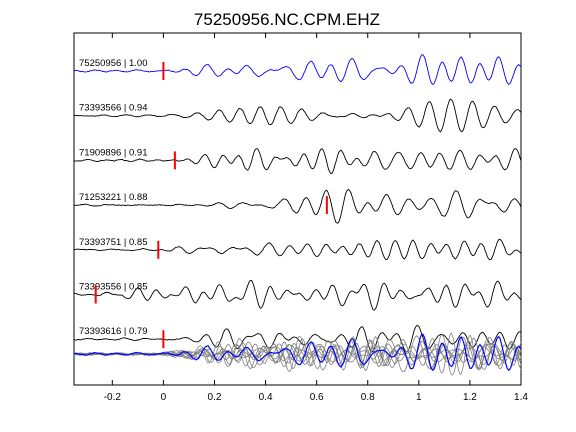 This screenshot has width=576, height=432. What do you see at coordinates (317, 397) in the screenshot?
I see `x-tick-label: 0.6` at bounding box center [317, 397].